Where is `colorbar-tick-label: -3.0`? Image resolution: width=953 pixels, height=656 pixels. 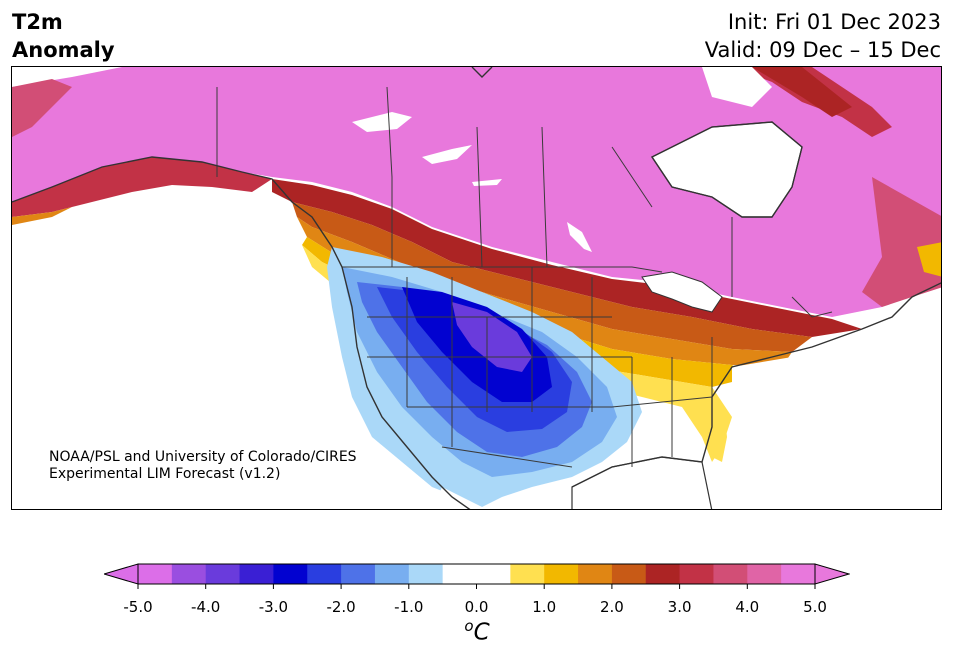
colorbar-tick-label: -3.0 is located at coordinates (273, 607).